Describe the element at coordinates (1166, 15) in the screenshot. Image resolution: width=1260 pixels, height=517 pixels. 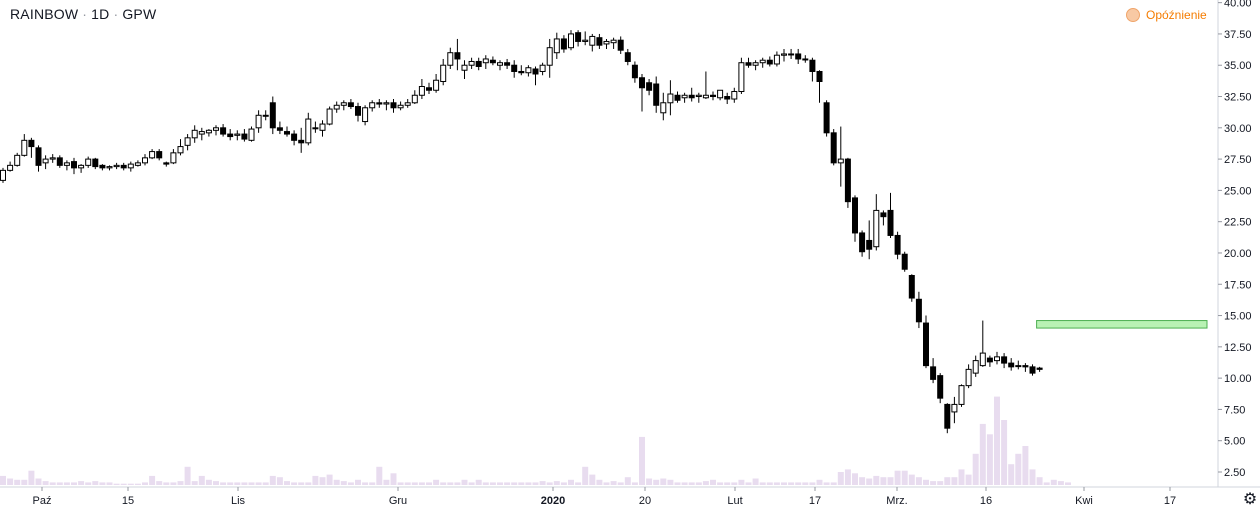
I see `data-delay-indicator: Opóźnienie` at that location.